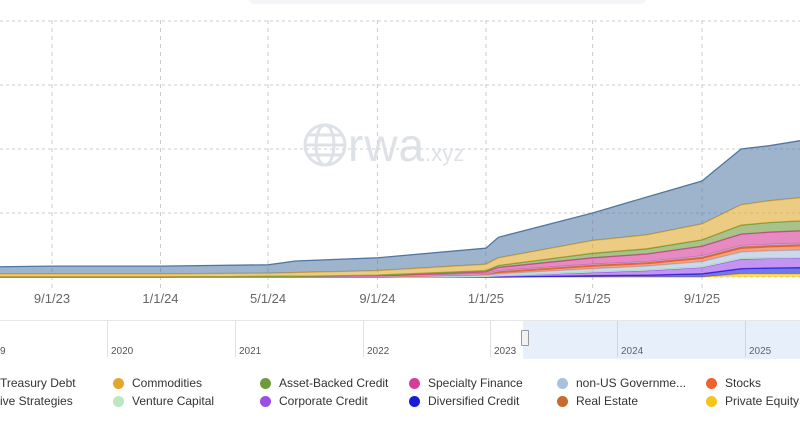 This screenshot has width=800, height=445. What do you see at coordinates (167, 383) in the screenshot?
I see `legend-label: Commodities` at bounding box center [167, 383].